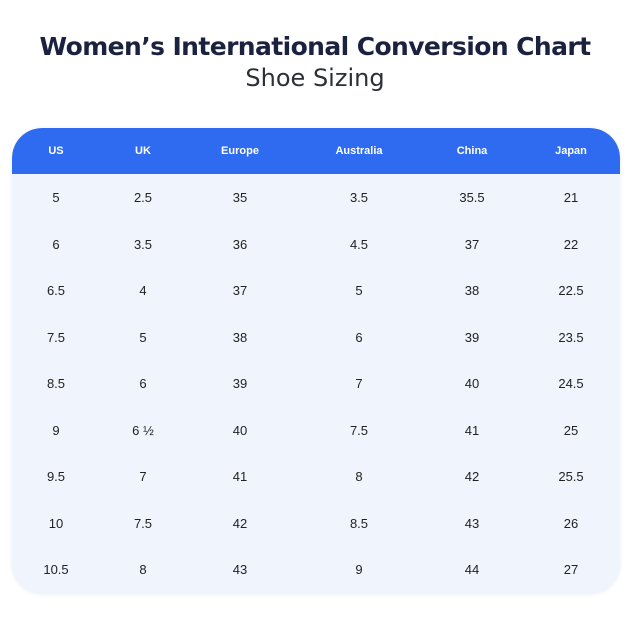  What do you see at coordinates (359, 244) in the screenshot?
I see `cell-australia-row-2: 4.5` at bounding box center [359, 244].